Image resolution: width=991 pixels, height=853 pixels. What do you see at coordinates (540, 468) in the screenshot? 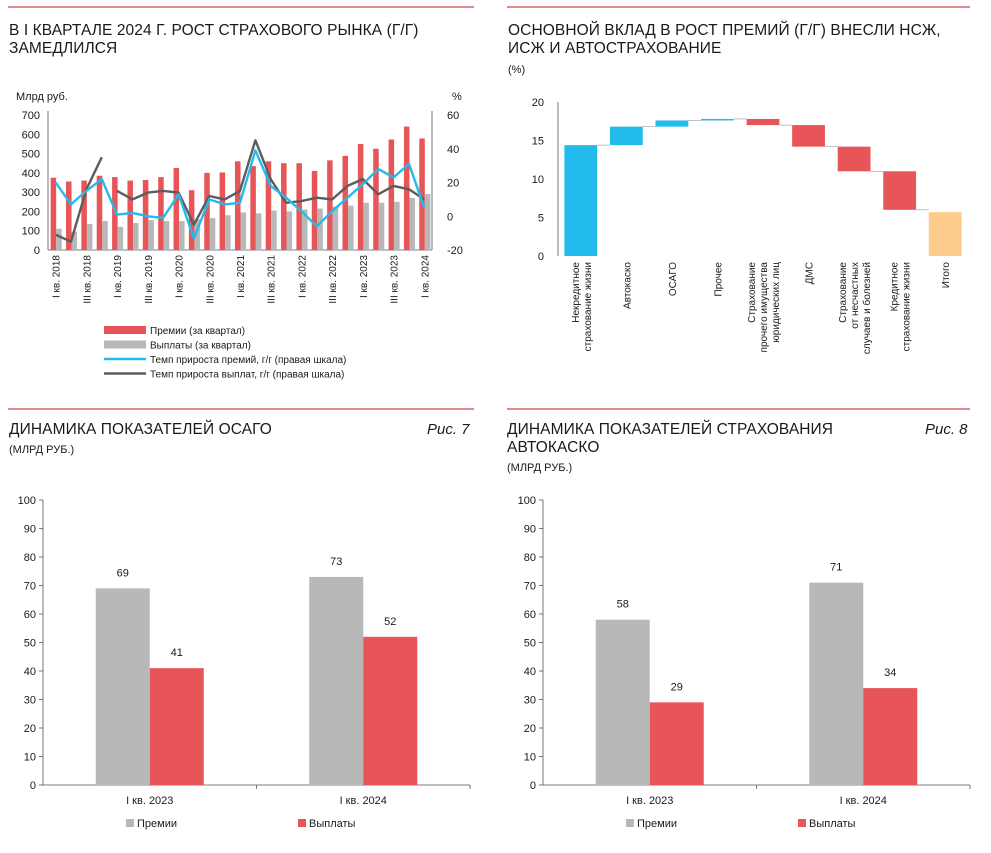
I see `chart-subtitle-kasko: (МЛРД РУБ.)` at bounding box center [540, 468].